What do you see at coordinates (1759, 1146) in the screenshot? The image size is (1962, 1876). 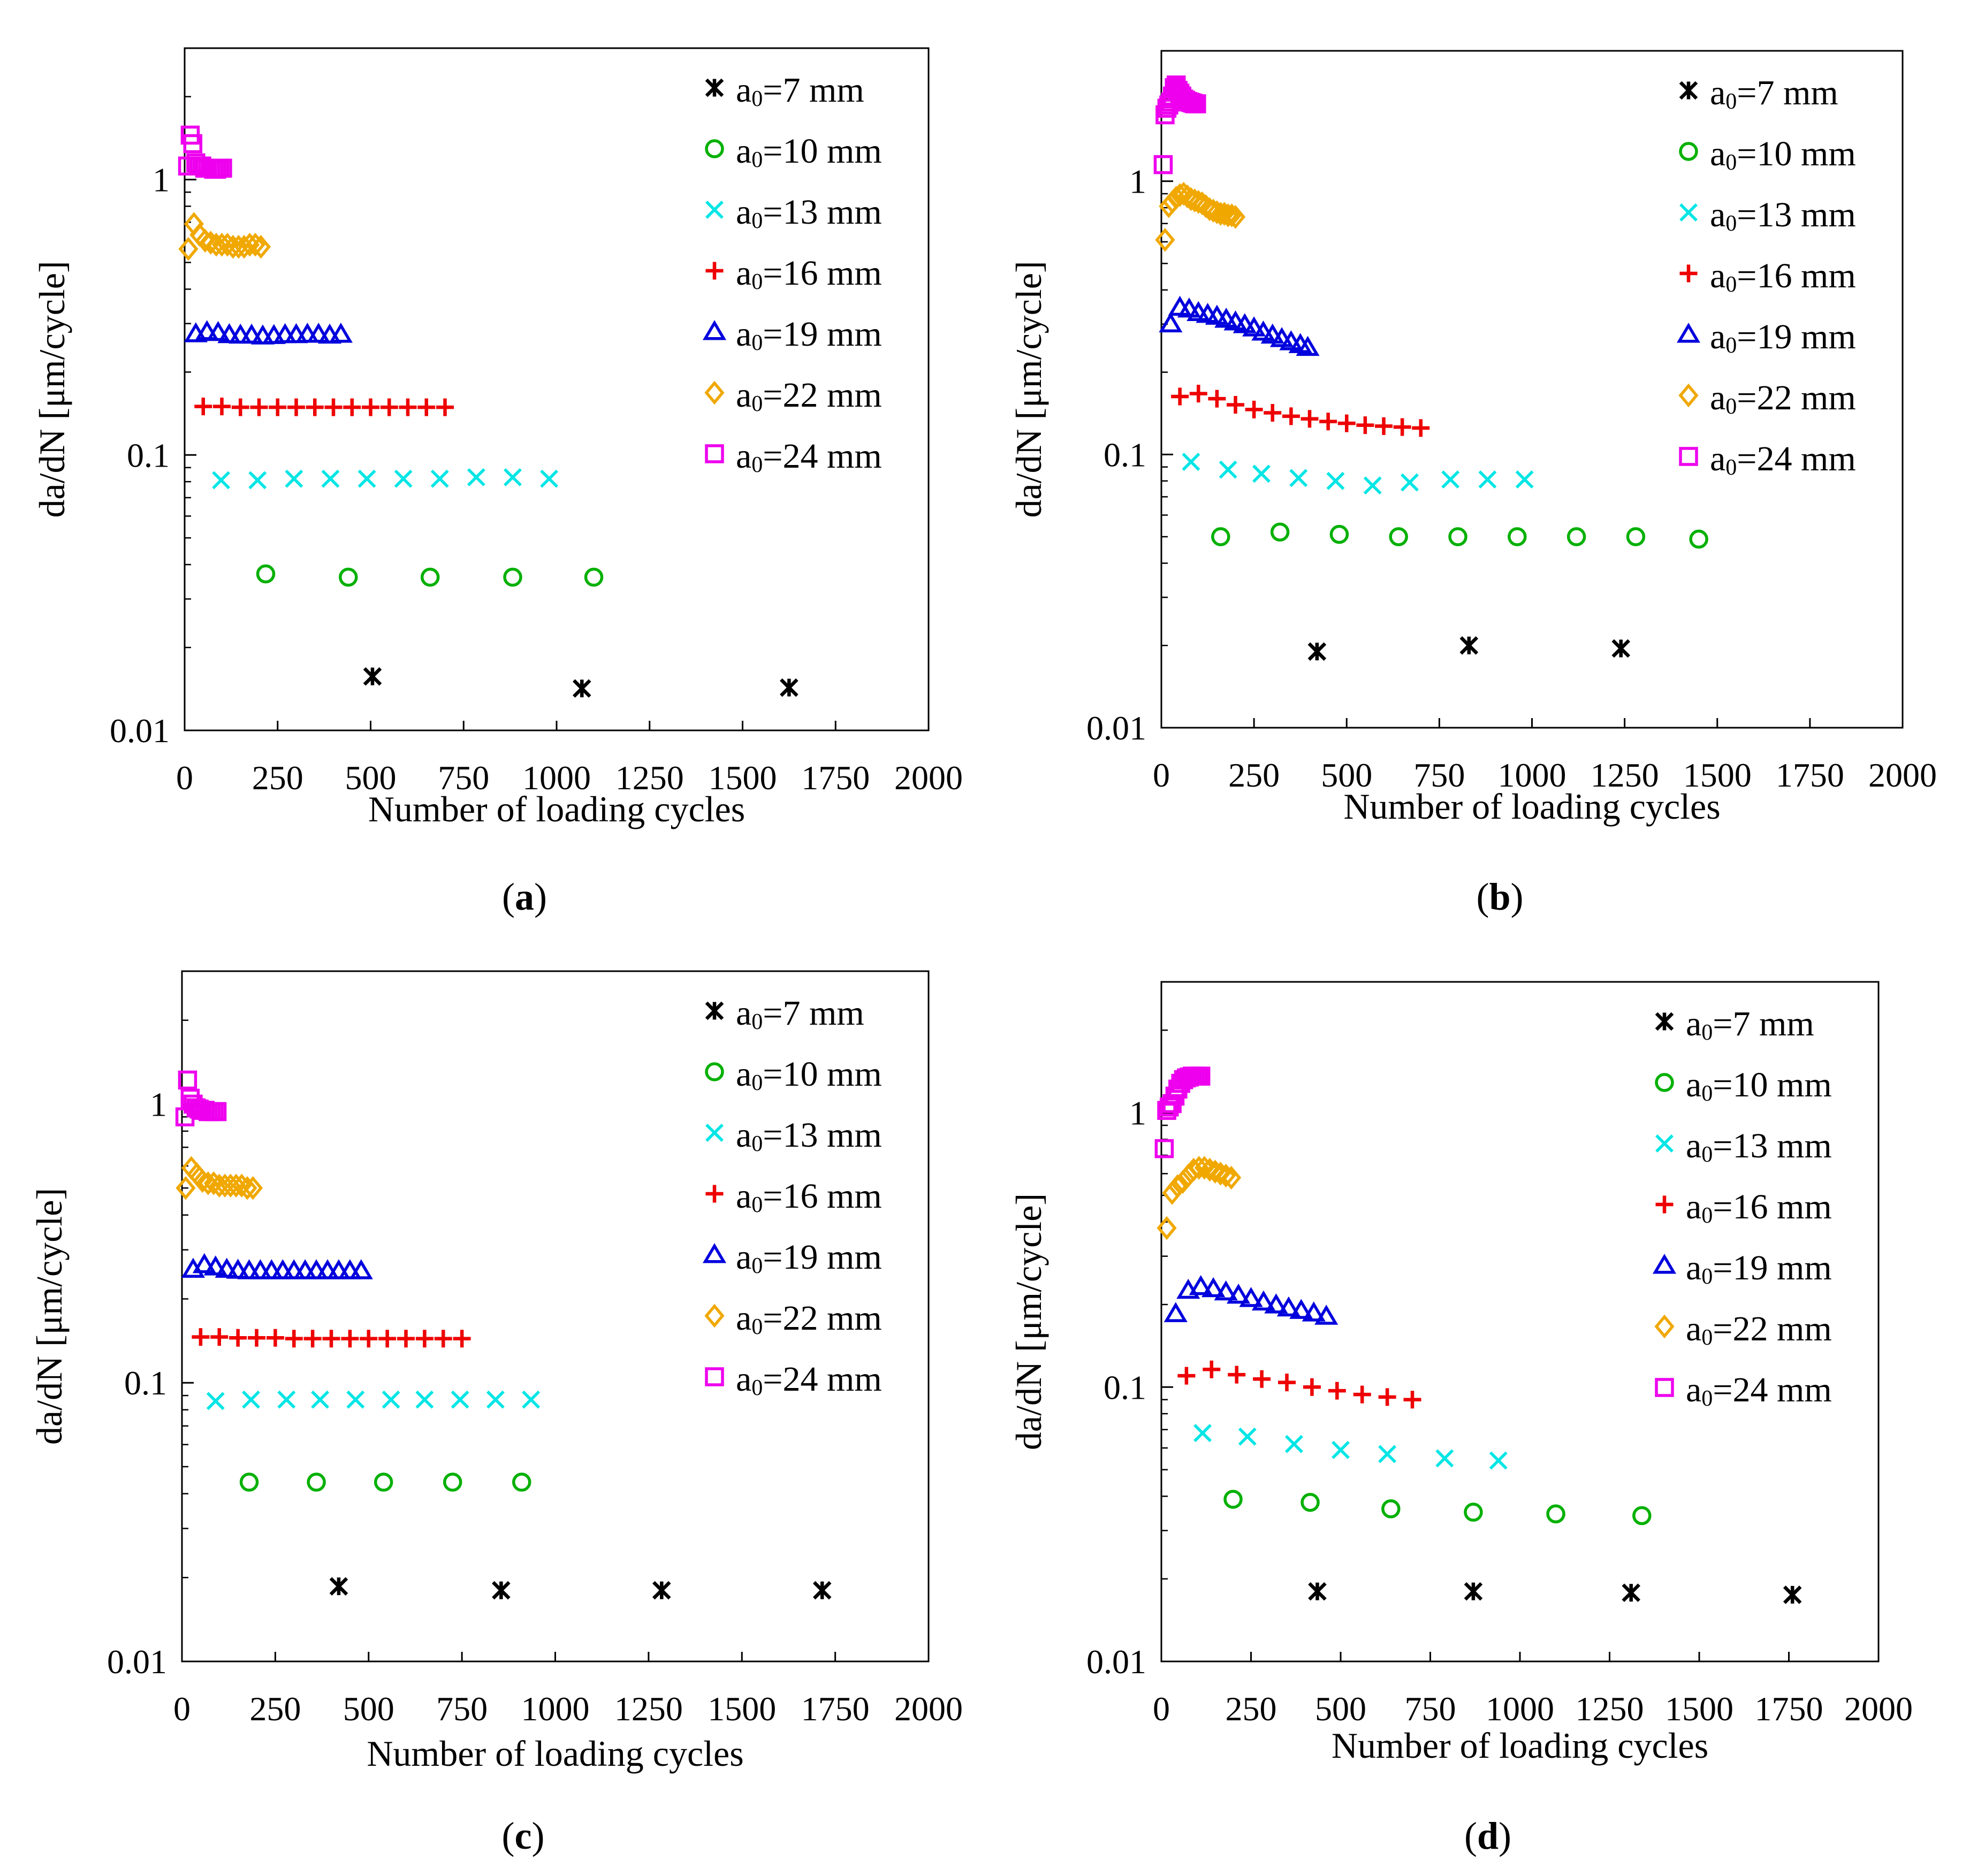 I see `legend-label: a0=13 mm` at bounding box center [1759, 1146].